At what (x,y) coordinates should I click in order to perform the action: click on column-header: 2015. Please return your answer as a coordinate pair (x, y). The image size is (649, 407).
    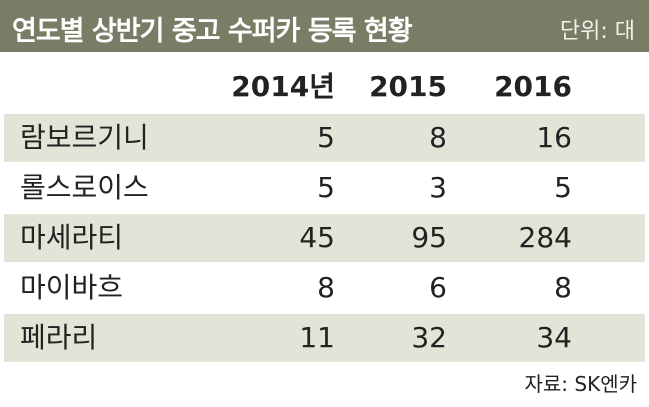
    Looking at the image, I should click on (408, 86).